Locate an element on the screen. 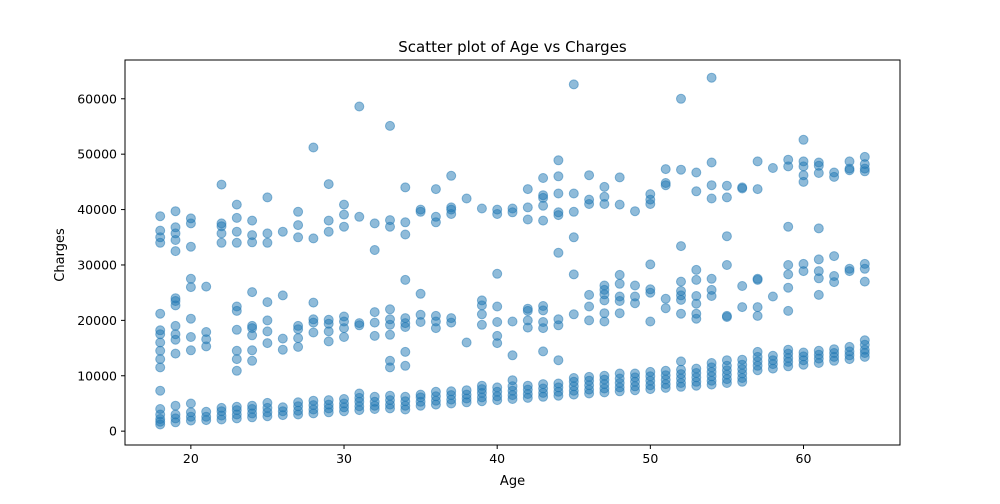  chart-title: Scatter plot of Age vs Charges is located at coordinates (512, 47).